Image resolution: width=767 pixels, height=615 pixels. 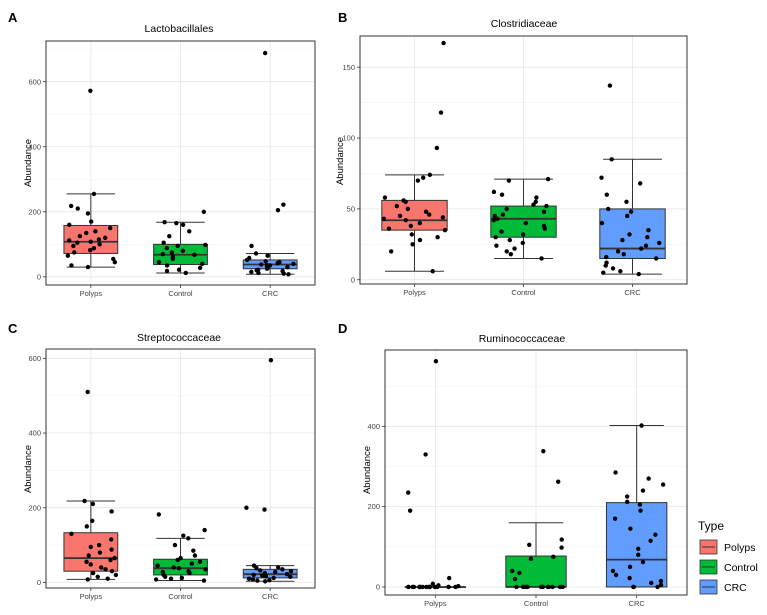 I want to click on legend-item-polyps: Polyps, so click(x=727, y=547).